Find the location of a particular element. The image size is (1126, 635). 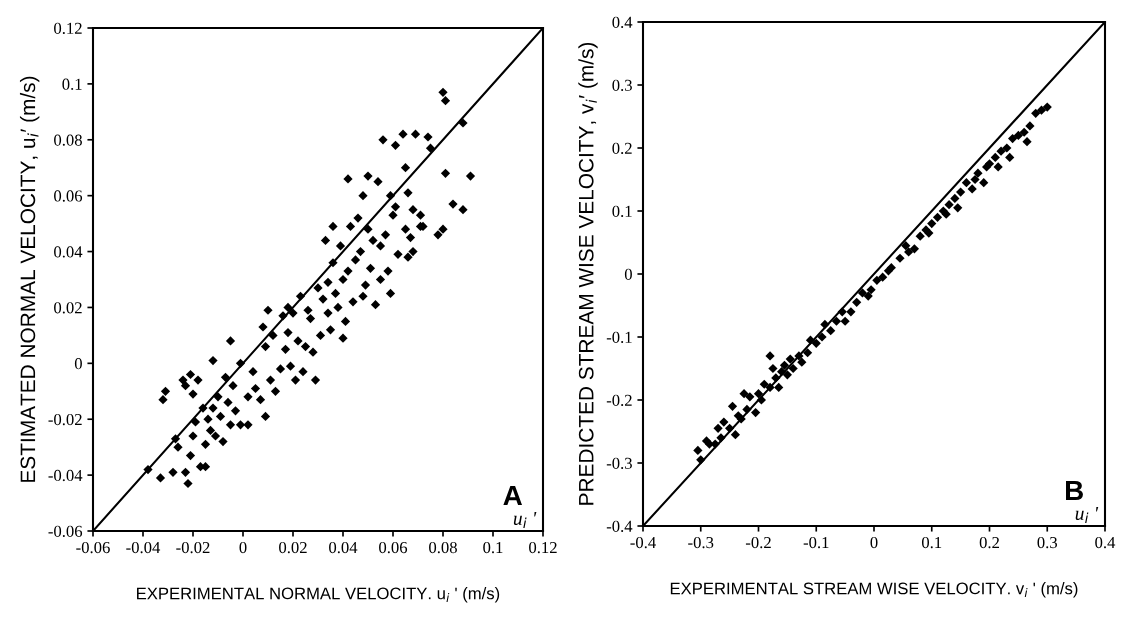

x-tick-label: 0.12 is located at coordinates (543, 547).